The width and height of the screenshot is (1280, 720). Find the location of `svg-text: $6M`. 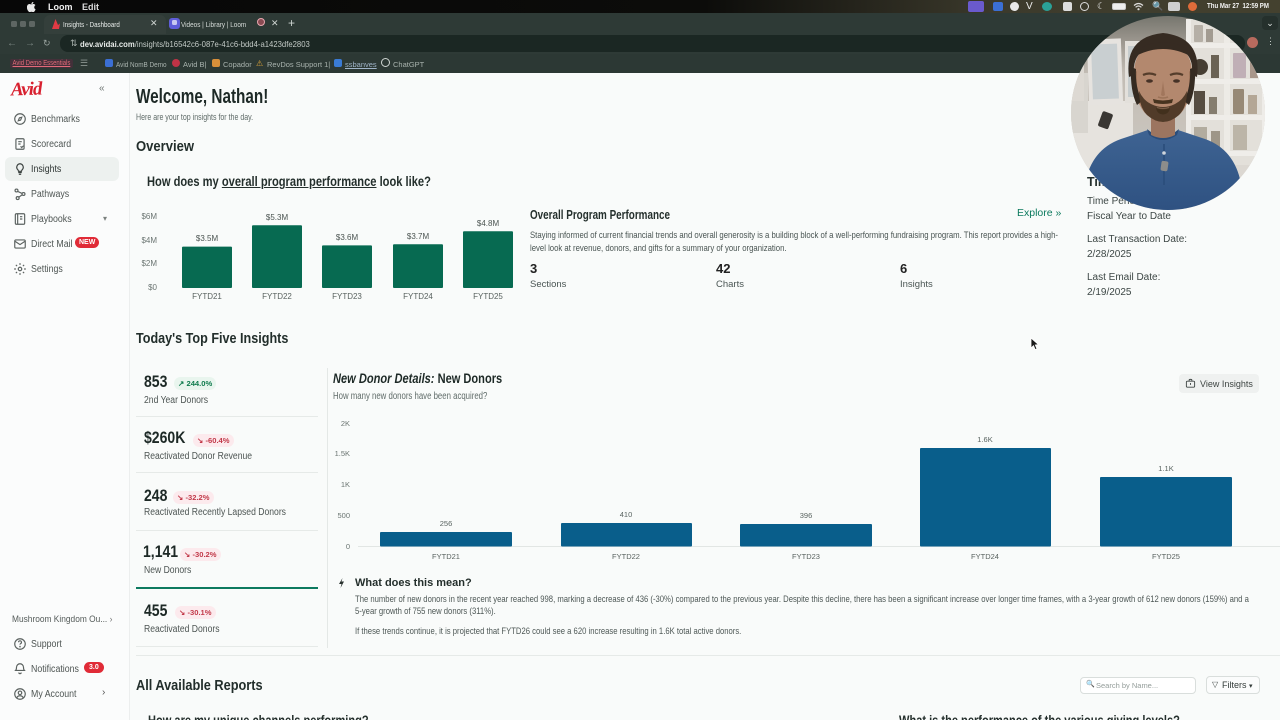

svg-text: $6M is located at coordinates (149, 216).